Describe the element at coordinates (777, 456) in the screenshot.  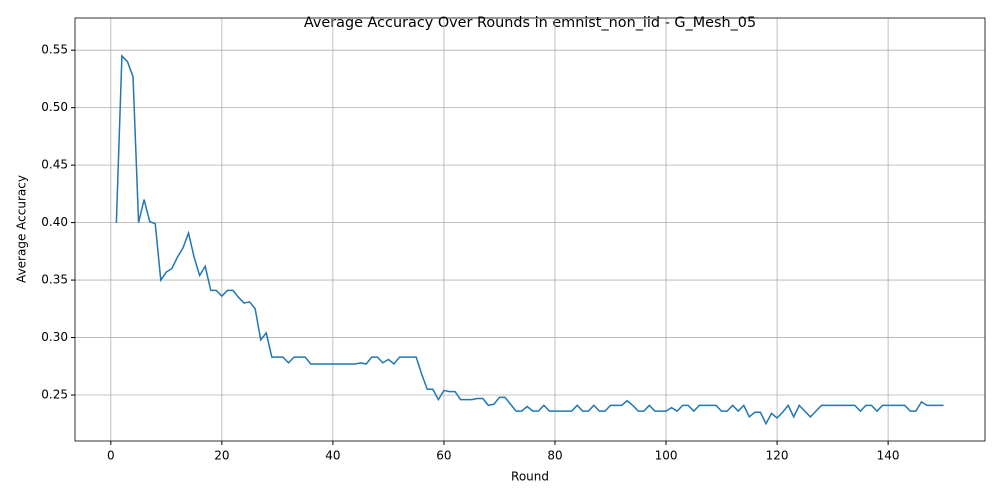
I see `x-tick-label: 120` at that location.